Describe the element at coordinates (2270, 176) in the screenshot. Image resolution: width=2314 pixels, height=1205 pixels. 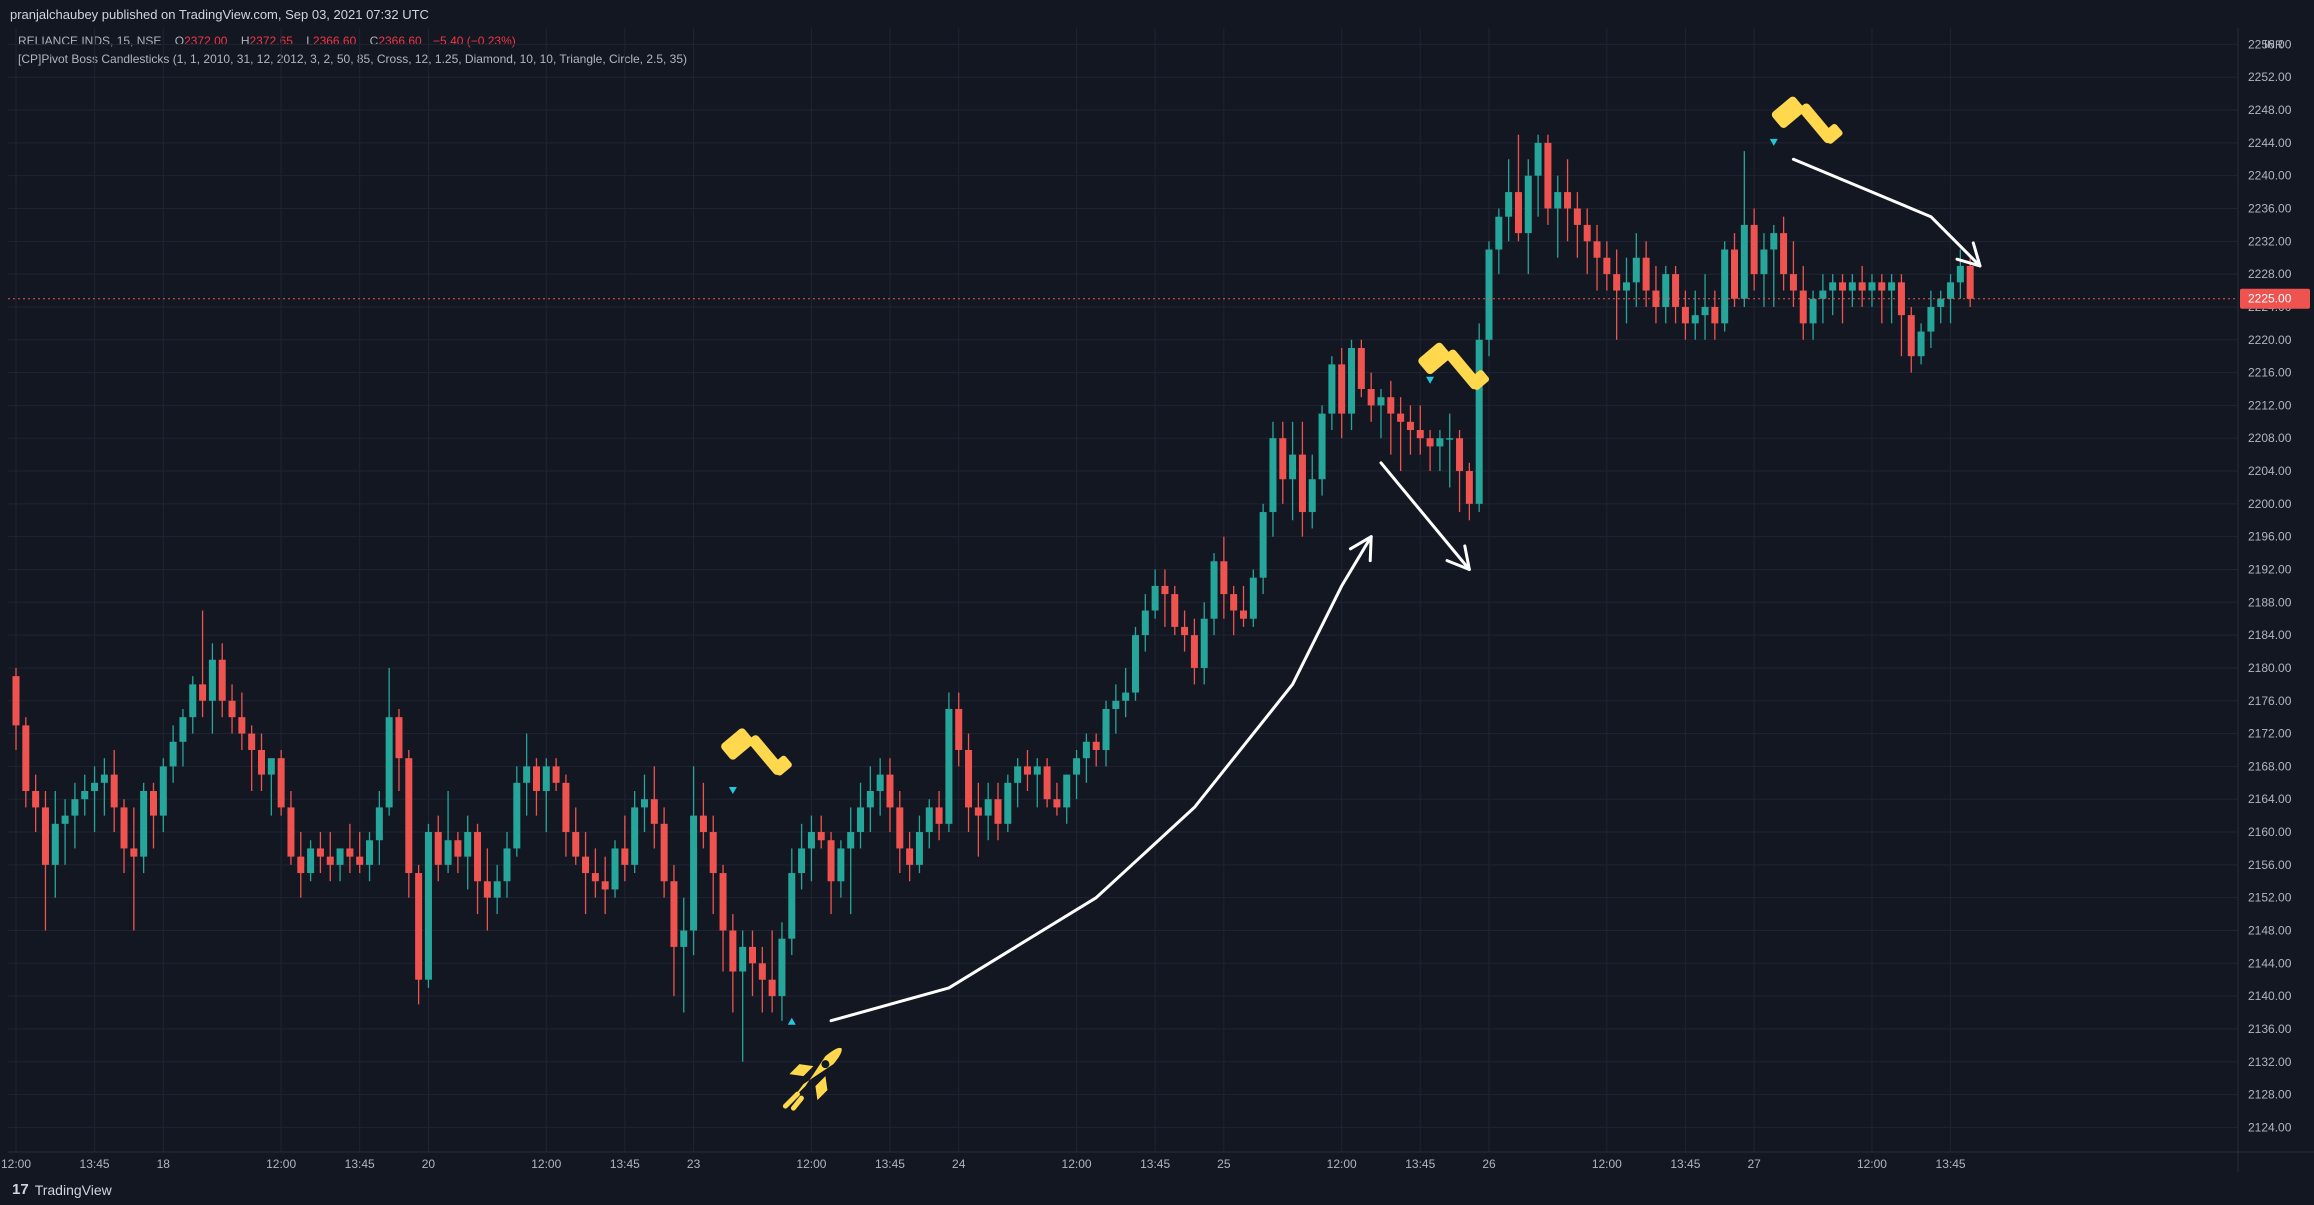
I see `price-tick-label: 2240.00` at that location.